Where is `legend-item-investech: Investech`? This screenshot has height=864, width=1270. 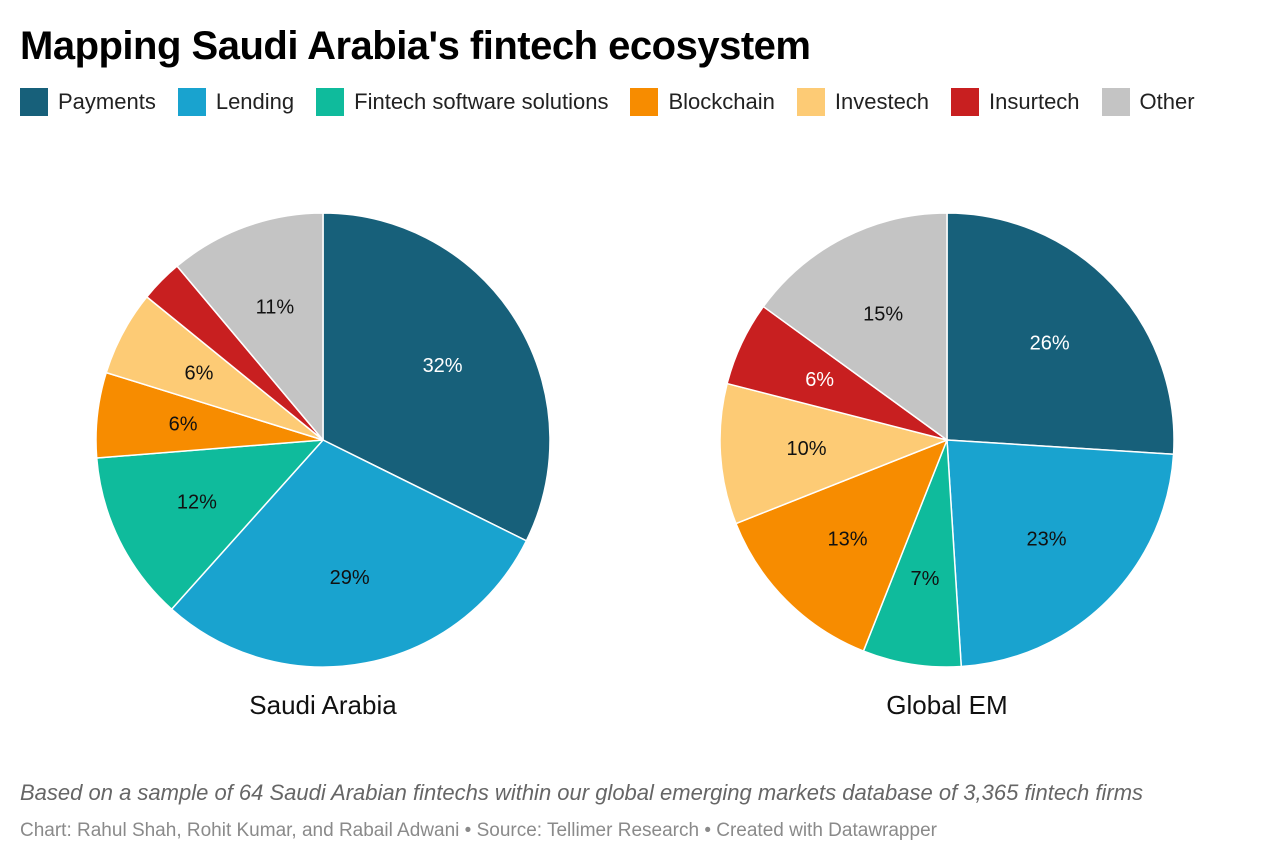 legend-item-investech: Investech is located at coordinates (863, 102).